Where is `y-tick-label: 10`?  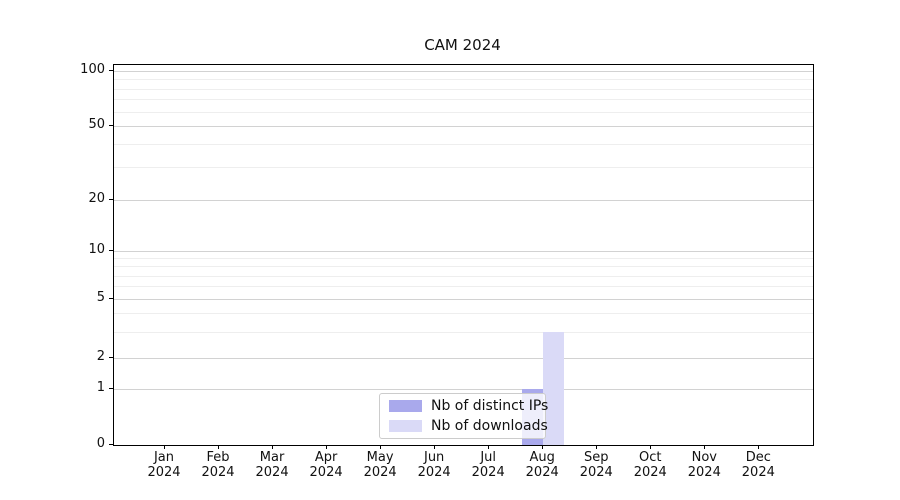
y-tick-label: 10 is located at coordinates (96, 249).